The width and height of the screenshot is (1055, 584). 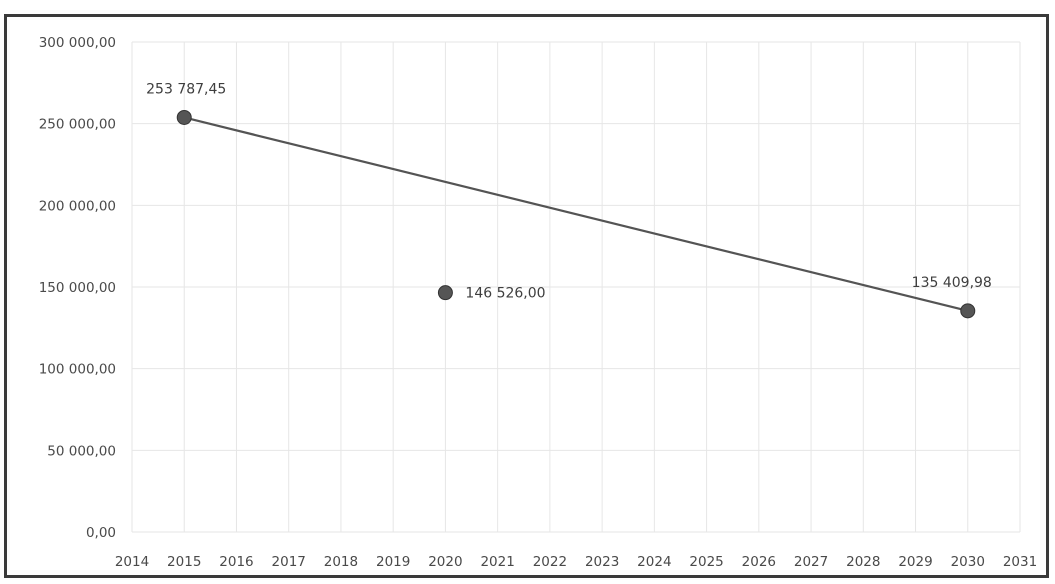 What do you see at coordinates (236, 562) in the screenshot?
I see `x-tick-label: 2016` at bounding box center [236, 562].